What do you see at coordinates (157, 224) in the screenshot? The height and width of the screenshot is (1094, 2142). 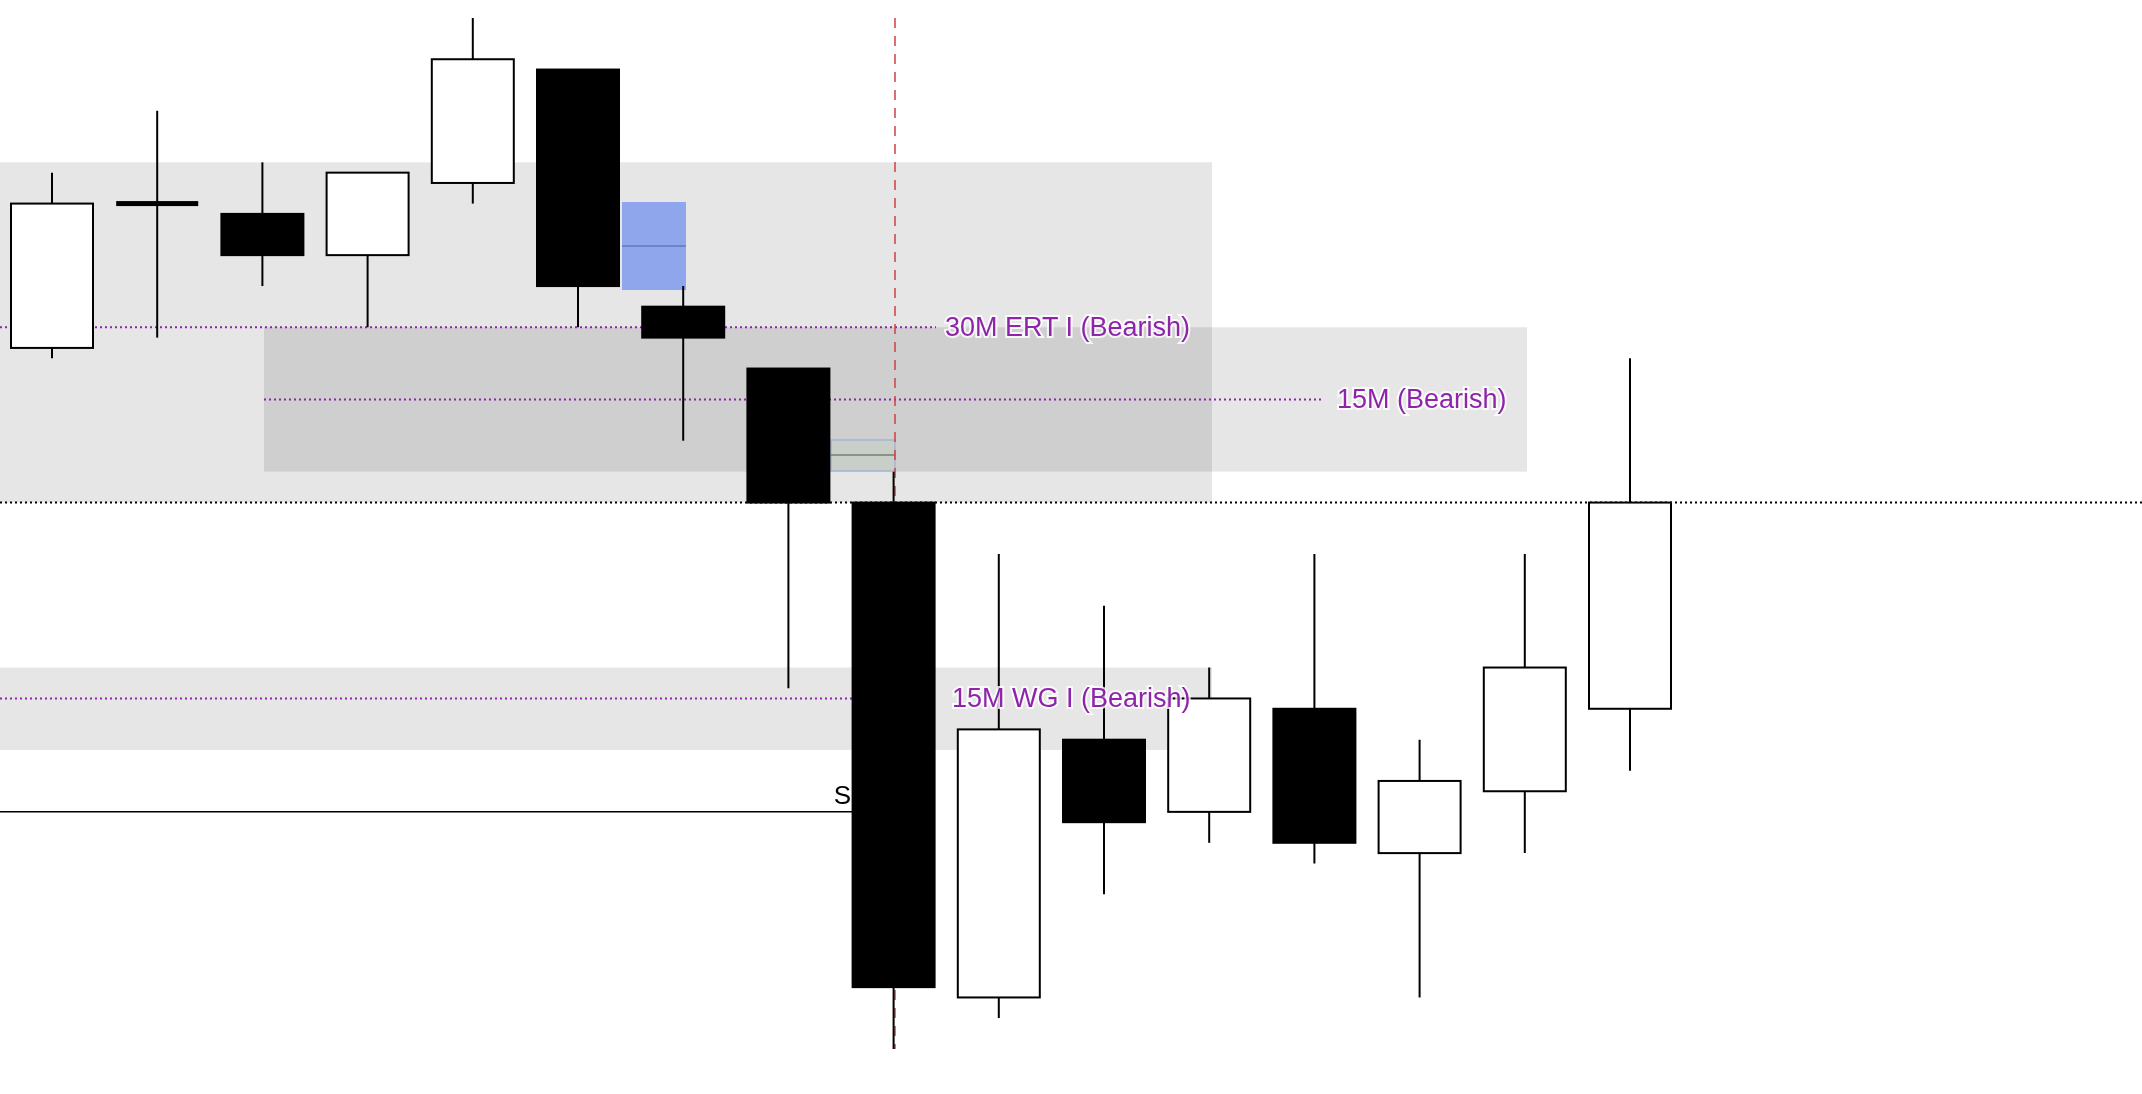 I see `candlestick` at bounding box center [157, 224].